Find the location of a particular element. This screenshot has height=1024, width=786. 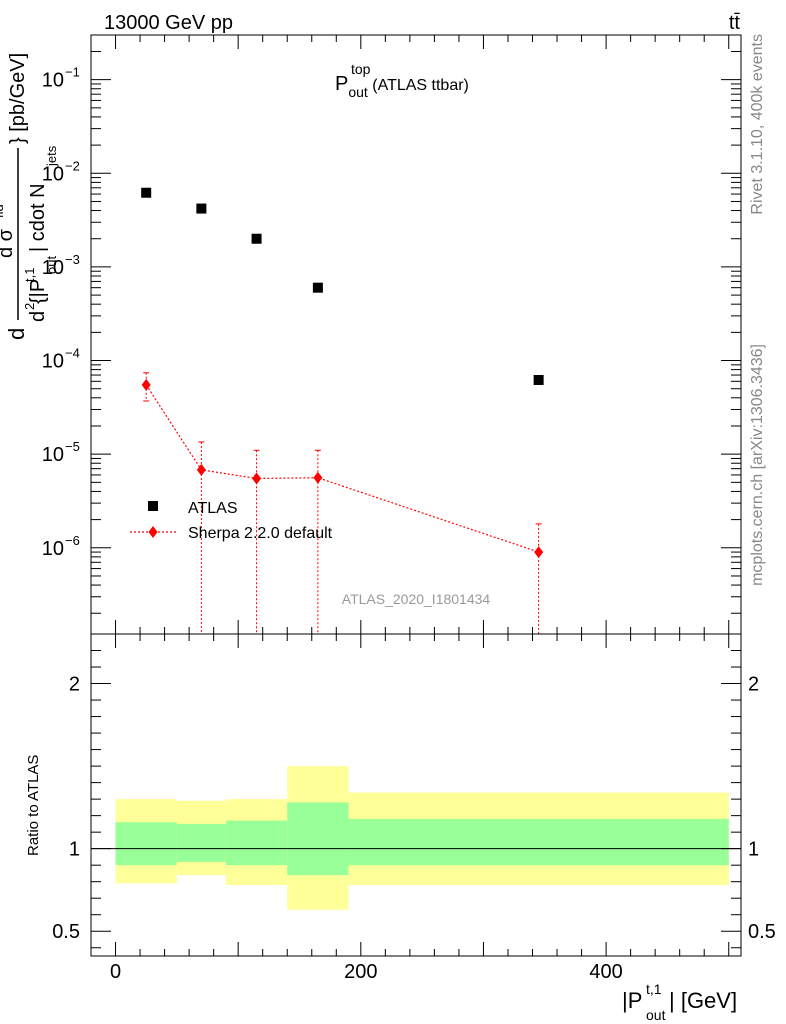

ylabel-d-prefix: d is located at coordinates (16, 334).